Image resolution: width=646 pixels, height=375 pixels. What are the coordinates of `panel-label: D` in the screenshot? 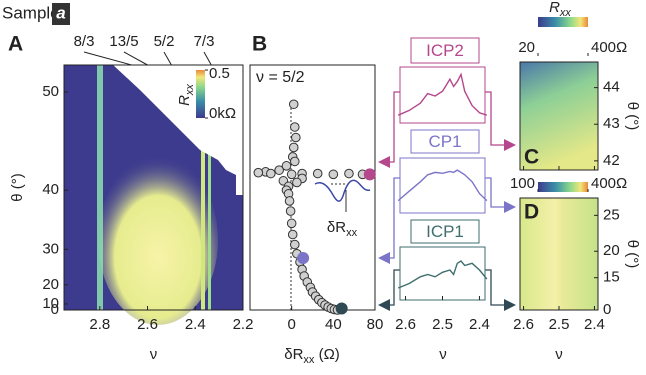 It's located at (531, 212).